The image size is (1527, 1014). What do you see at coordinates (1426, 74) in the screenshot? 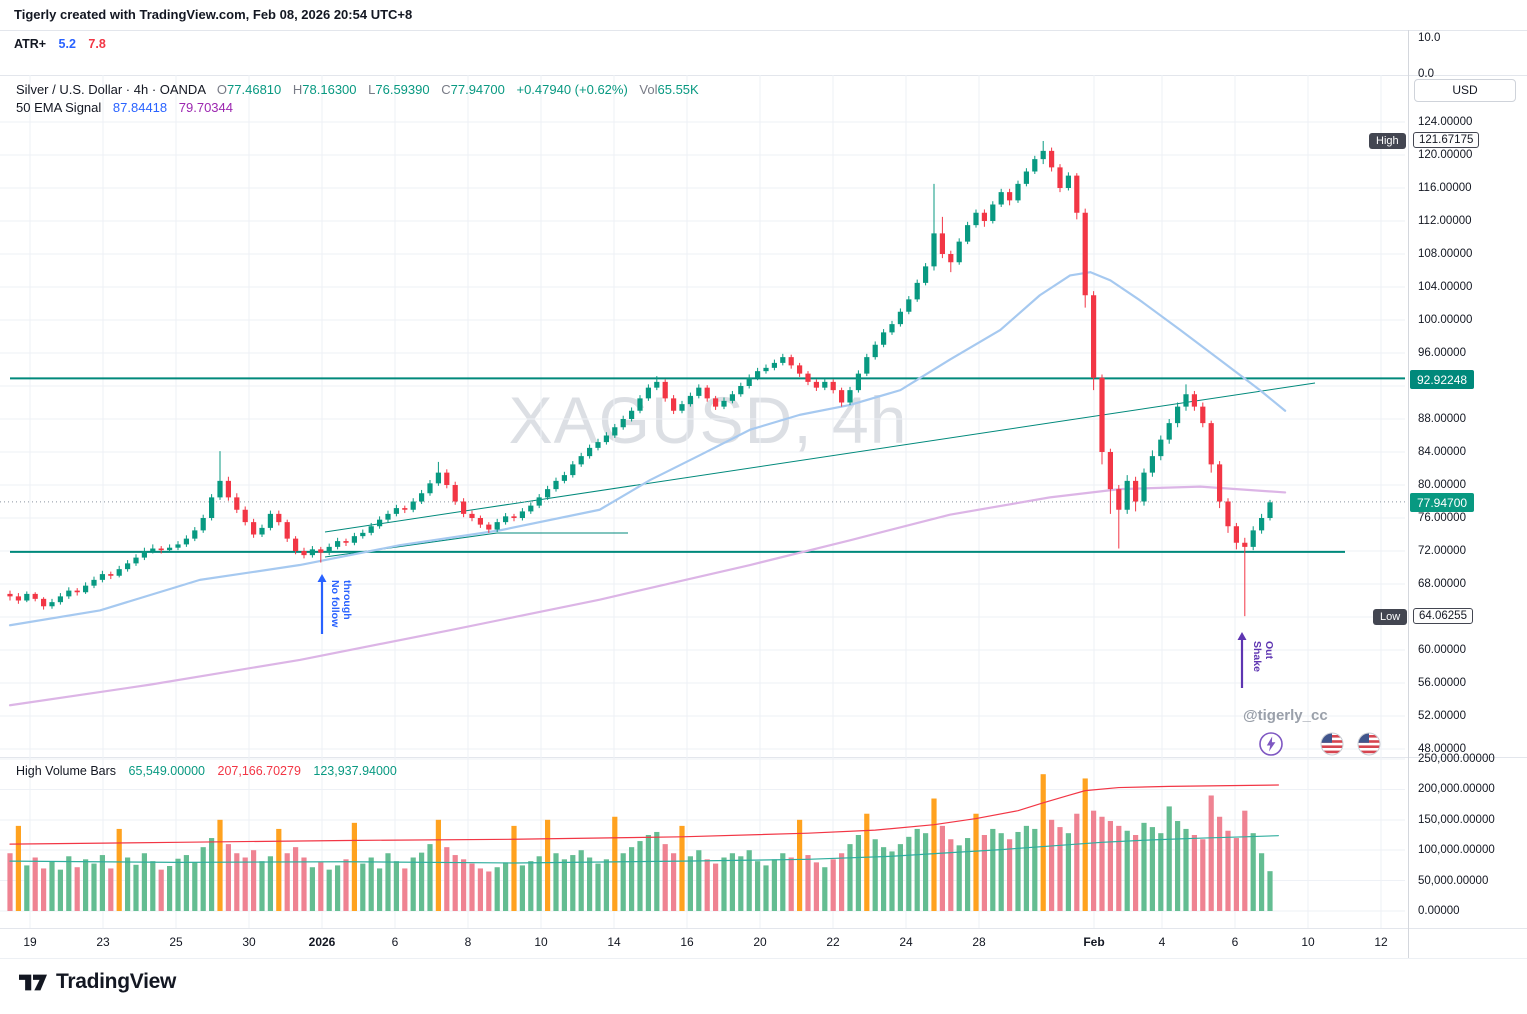
I see `atr-axis-bottom: 0.0` at bounding box center [1426, 74].